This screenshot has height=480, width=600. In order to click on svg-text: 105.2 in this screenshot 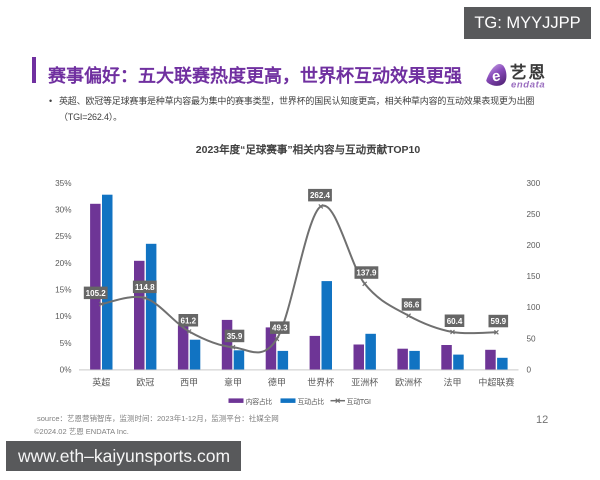, I will do `click(96, 293)`.